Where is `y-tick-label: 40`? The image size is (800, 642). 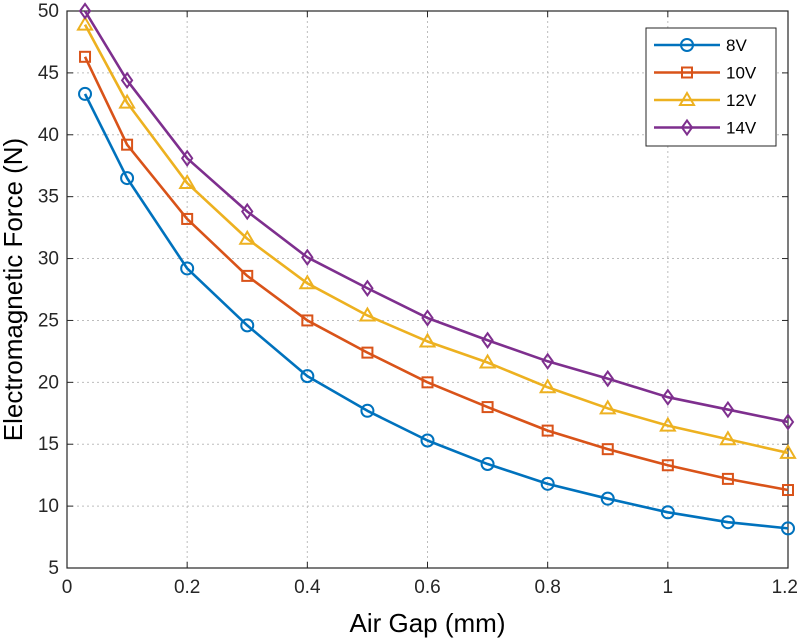
y-tick-label: 40 is located at coordinates (48, 135).